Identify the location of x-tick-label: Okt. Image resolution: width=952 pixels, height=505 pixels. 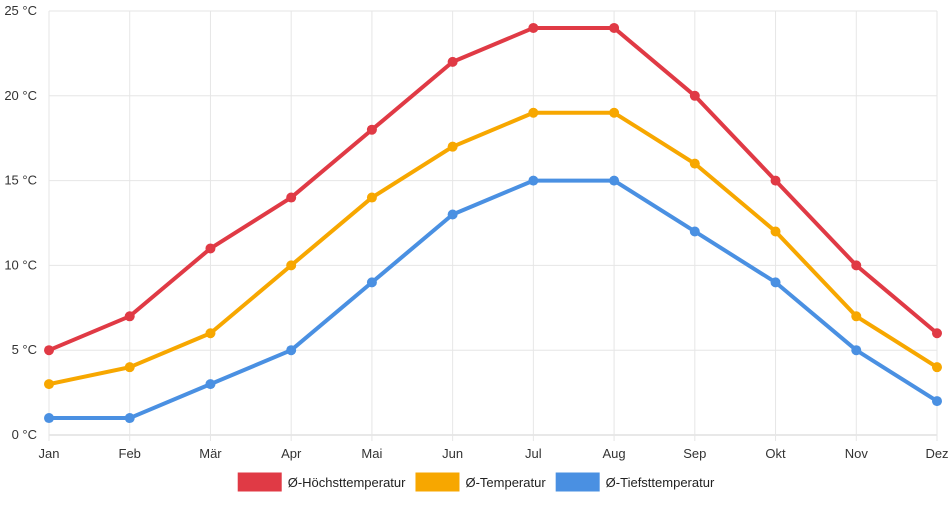
(775, 453).